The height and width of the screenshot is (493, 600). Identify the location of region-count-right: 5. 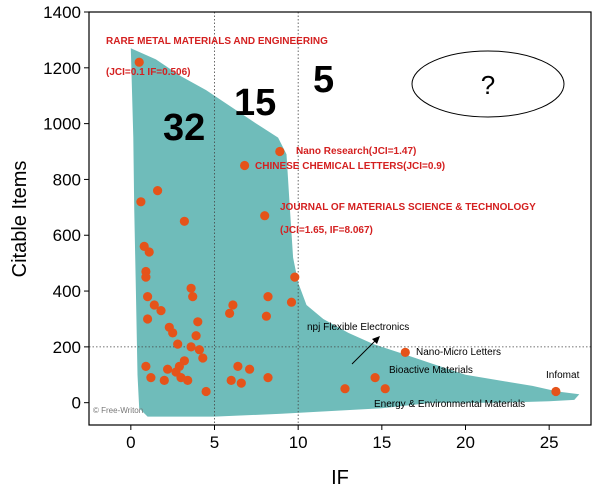
(323, 80).